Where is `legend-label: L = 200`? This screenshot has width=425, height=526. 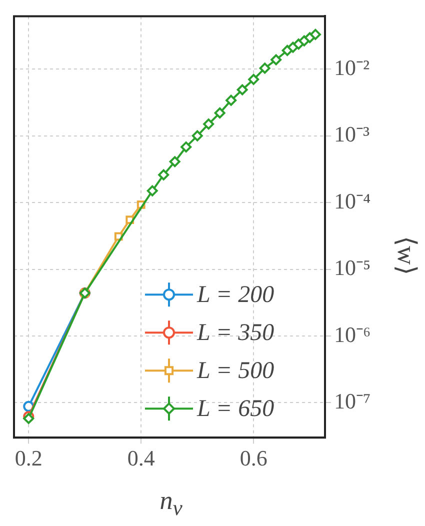 legend-label: L = 200 is located at coordinates (235, 295).